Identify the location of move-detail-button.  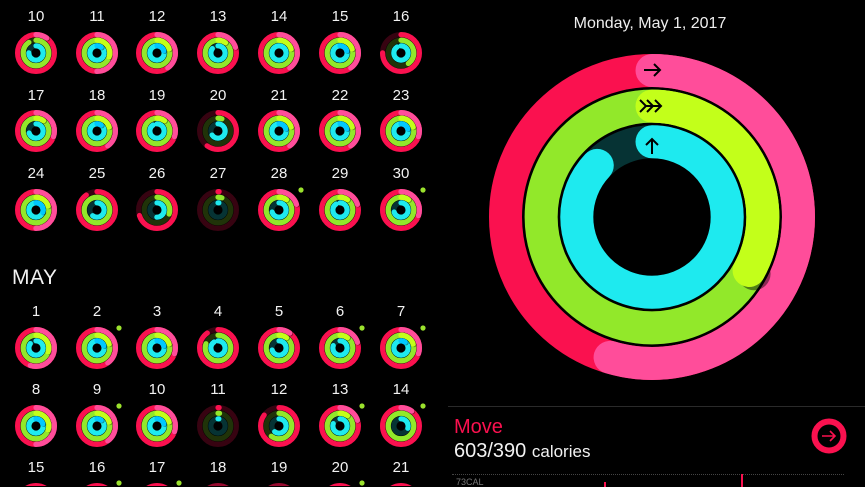
(829, 436).